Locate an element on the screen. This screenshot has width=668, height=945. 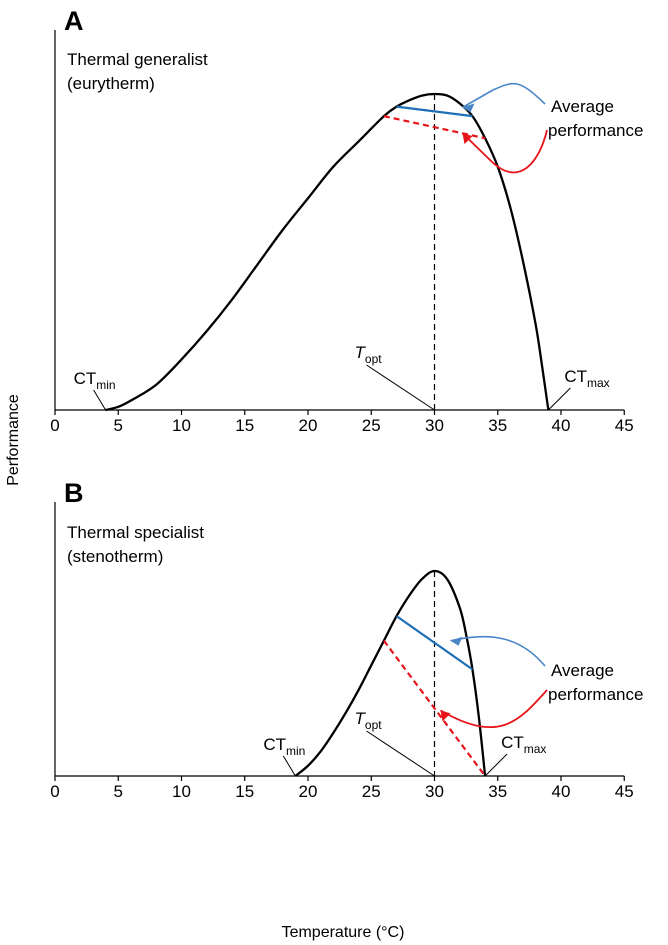
panel-b-title-line2: (stenotherm) is located at coordinates (115, 556).